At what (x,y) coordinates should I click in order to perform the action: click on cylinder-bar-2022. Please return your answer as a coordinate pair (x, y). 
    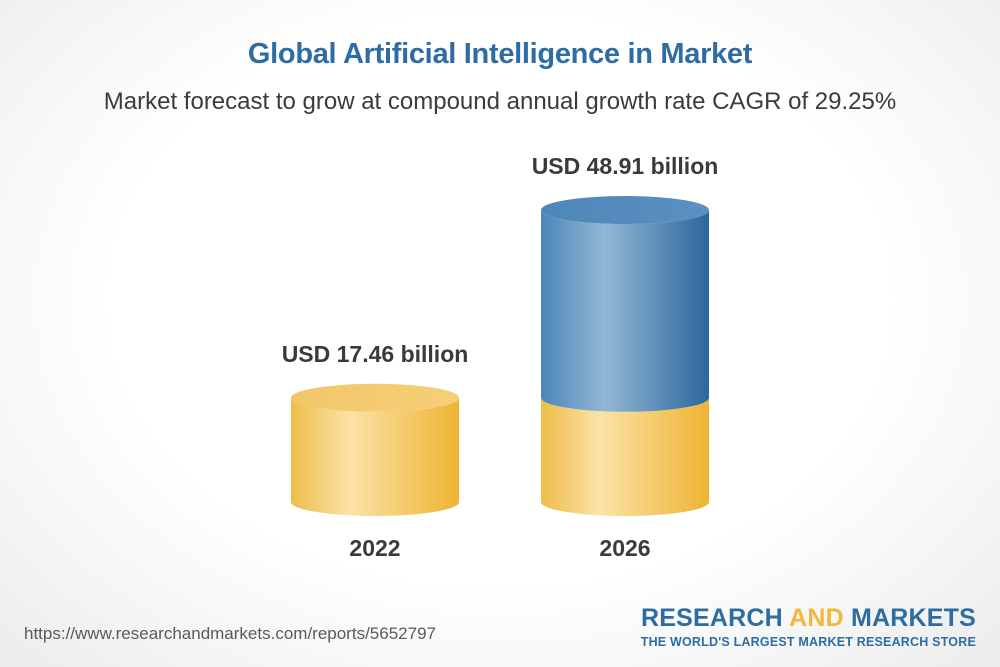
    Looking at the image, I should click on (375, 449).